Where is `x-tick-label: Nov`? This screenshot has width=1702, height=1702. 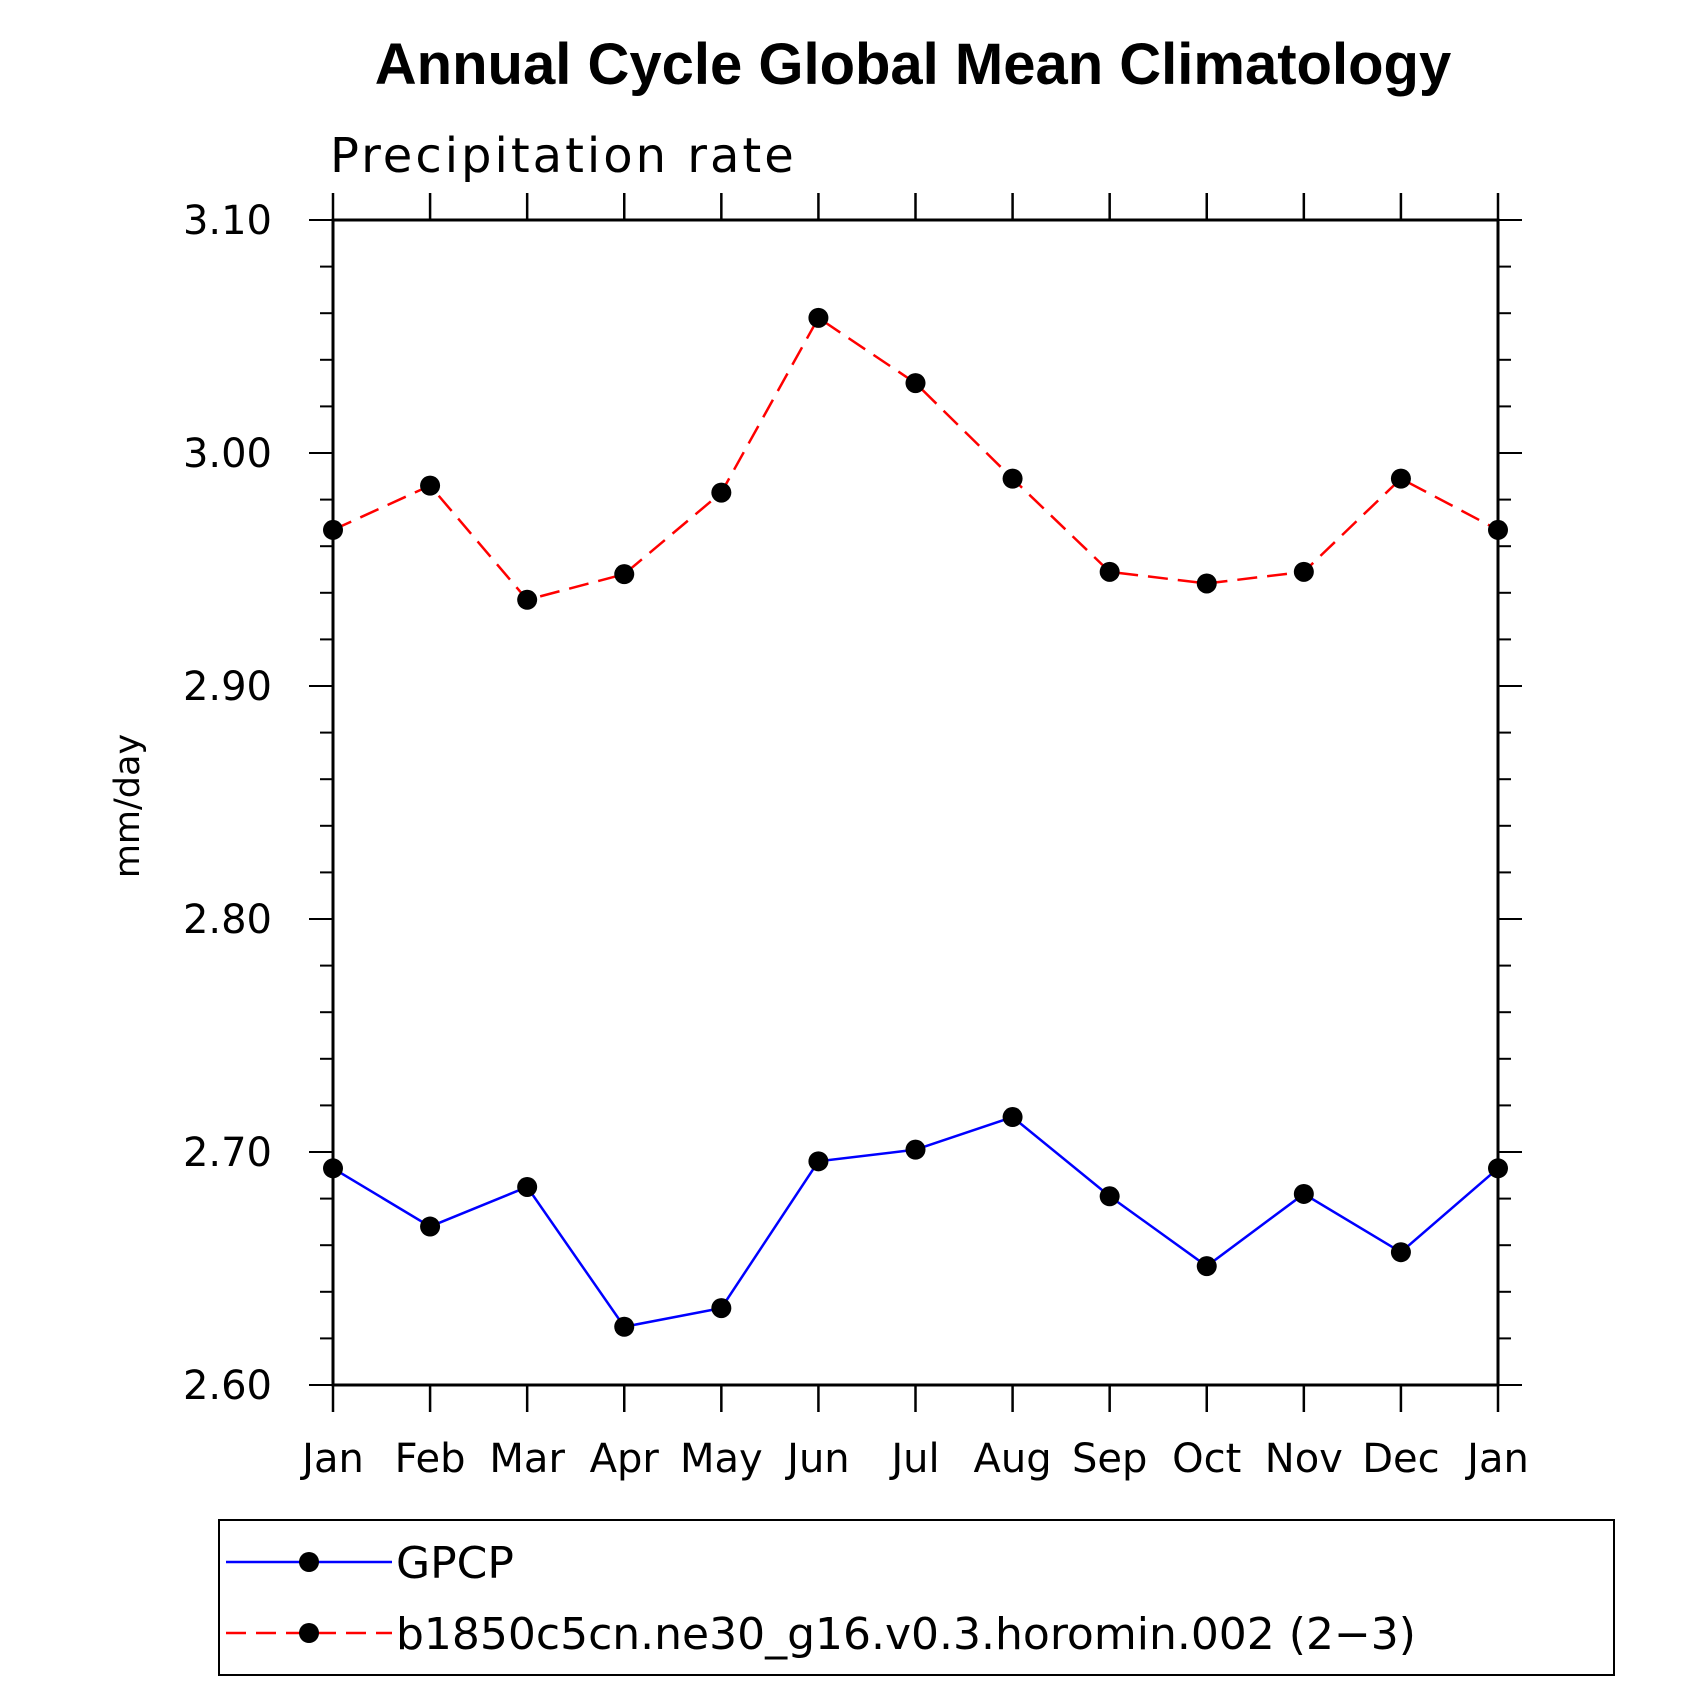 x-tick-label: Nov is located at coordinates (1304, 1459).